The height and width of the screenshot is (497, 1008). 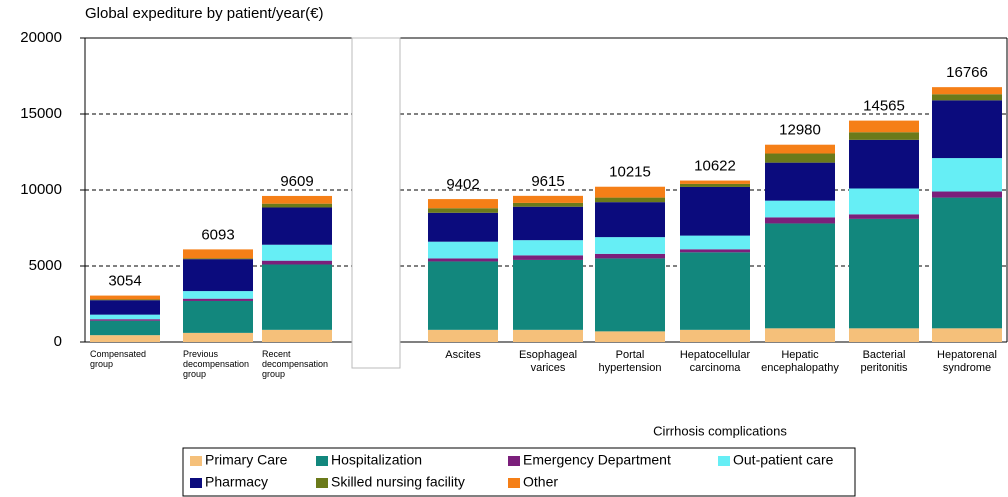 I want to click on chart-title: Global expediture by patient/year(€), so click(x=204, y=13).